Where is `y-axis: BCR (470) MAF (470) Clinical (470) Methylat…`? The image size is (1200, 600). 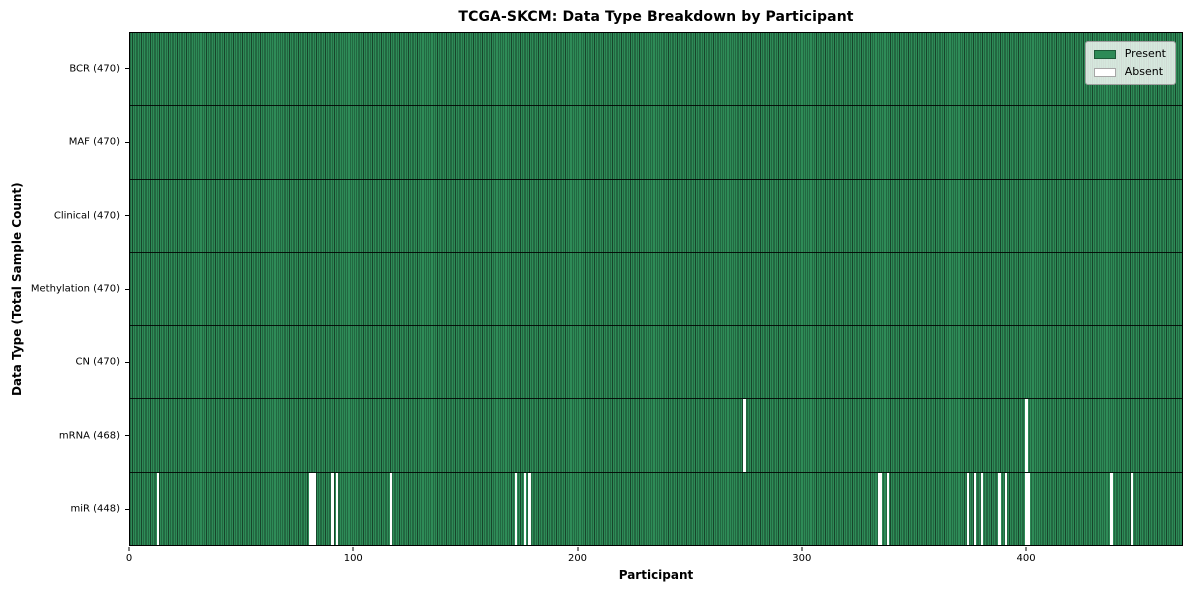
y-axis: BCR (470) MAF (470) Clinical (470) Methylat… is located at coordinates (64, 289).